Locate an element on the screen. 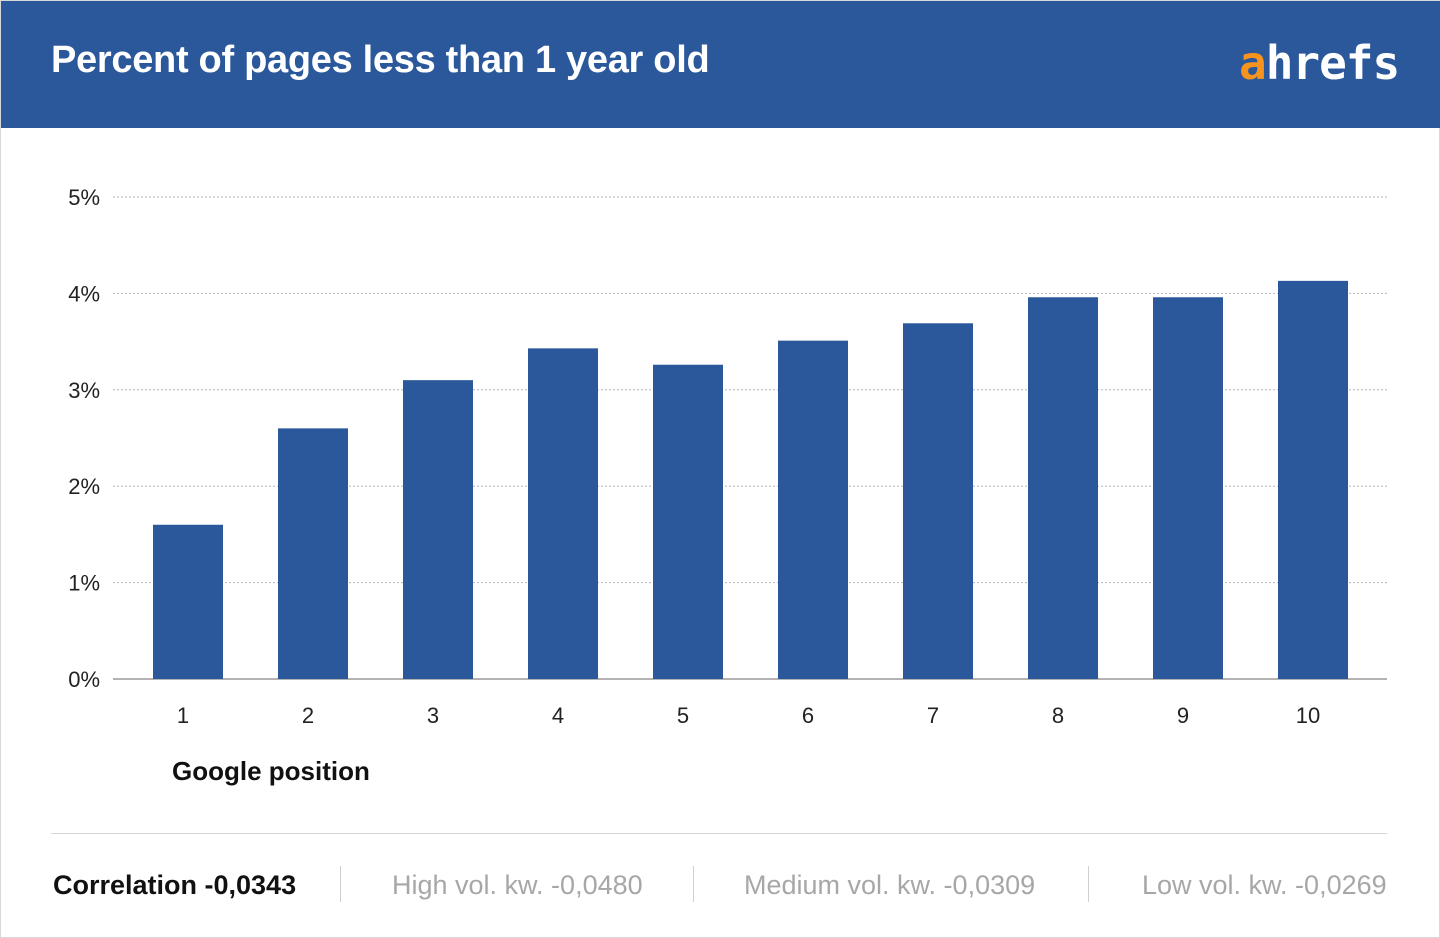 Image resolution: width=1440 pixels, height=938 pixels. x-tick-label: 6 is located at coordinates (808, 715).